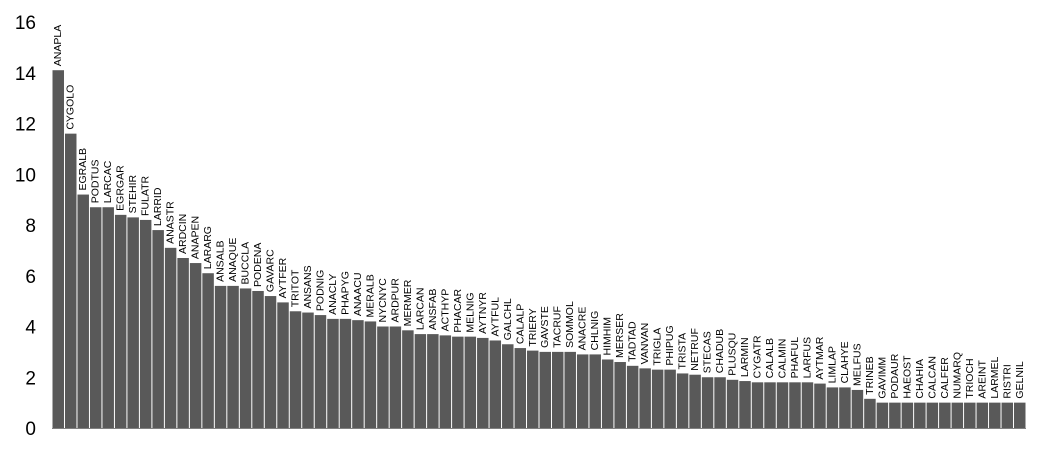 Image resolution: width=1047 pixels, height=450 pixels. Describe the element at coordinates (957, 415) in the screenshot. I see `bar-numarq` at that location.